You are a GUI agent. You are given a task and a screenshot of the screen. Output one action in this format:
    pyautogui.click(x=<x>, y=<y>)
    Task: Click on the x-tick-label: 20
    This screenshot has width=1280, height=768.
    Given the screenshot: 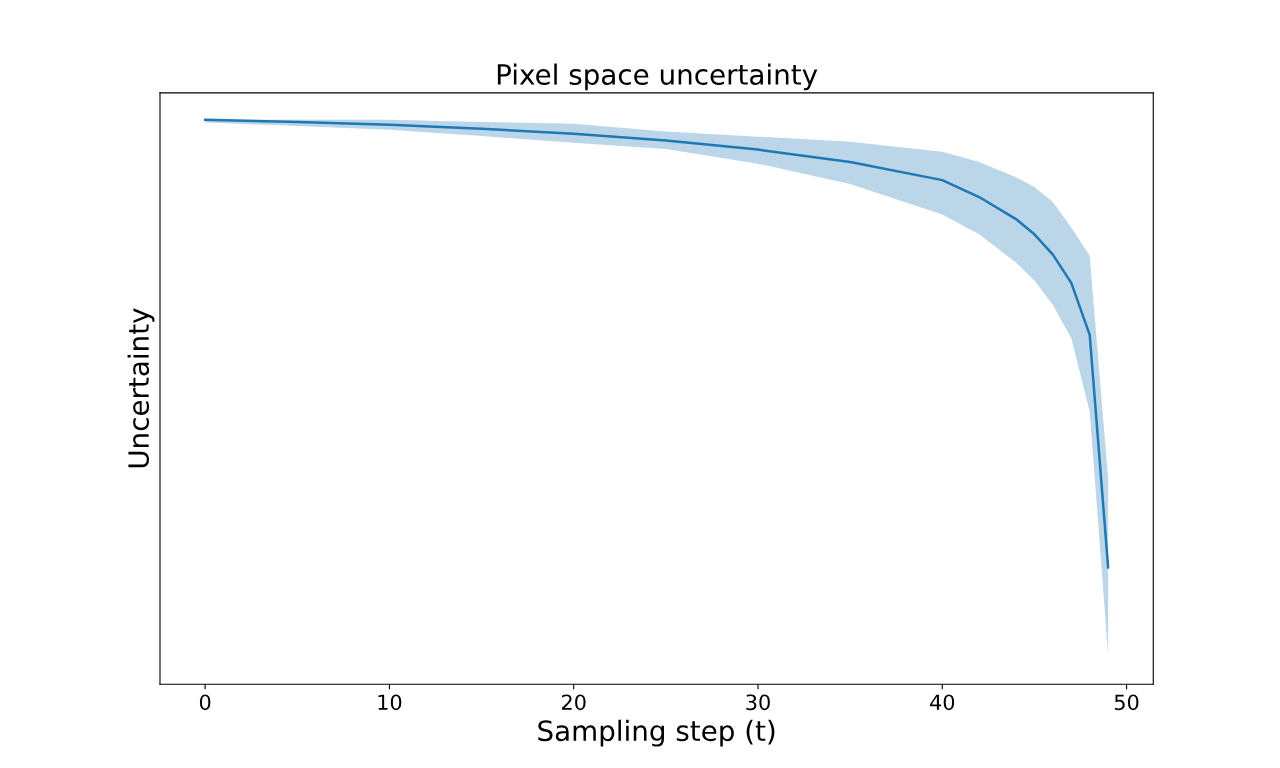 What is the action you would take?
    pyautogui.click(x=573, y=702)
    